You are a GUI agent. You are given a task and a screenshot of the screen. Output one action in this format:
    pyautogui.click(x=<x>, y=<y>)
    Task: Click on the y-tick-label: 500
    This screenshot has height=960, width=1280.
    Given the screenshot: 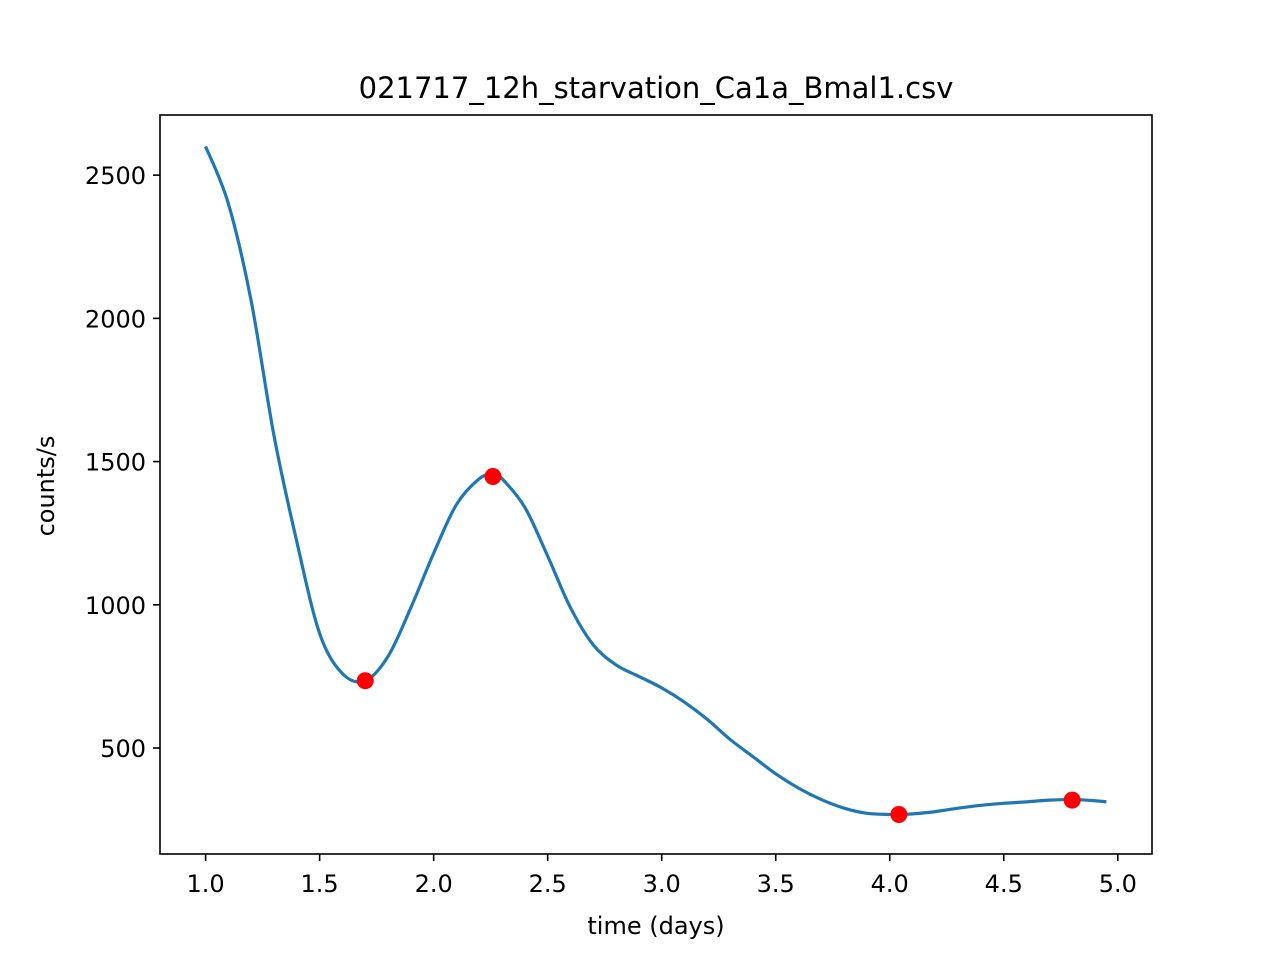 What is the action you would take?
    pyautogui.click(x=123, y=749)
    